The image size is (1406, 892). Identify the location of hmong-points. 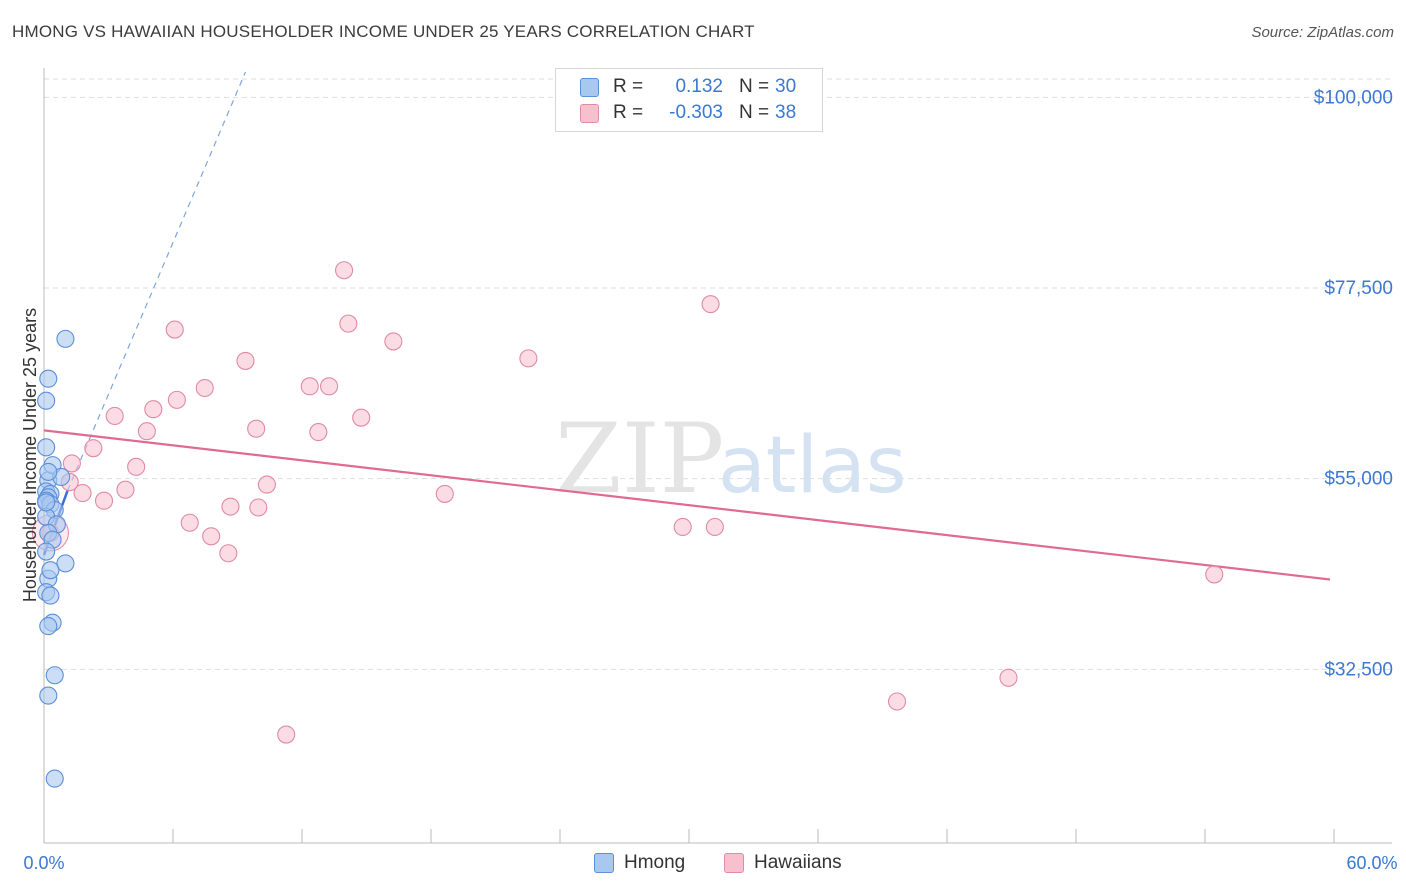
(56, 558).